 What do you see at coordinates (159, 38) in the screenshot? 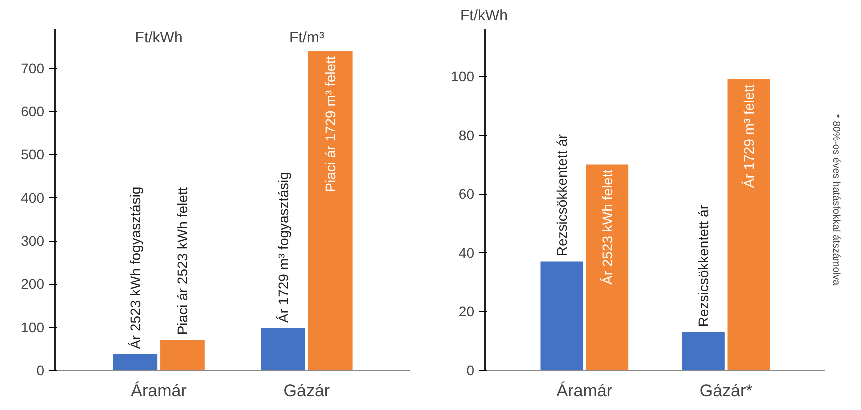
I see `annotation: Ft/kWh` at bounding box center [159, 38].